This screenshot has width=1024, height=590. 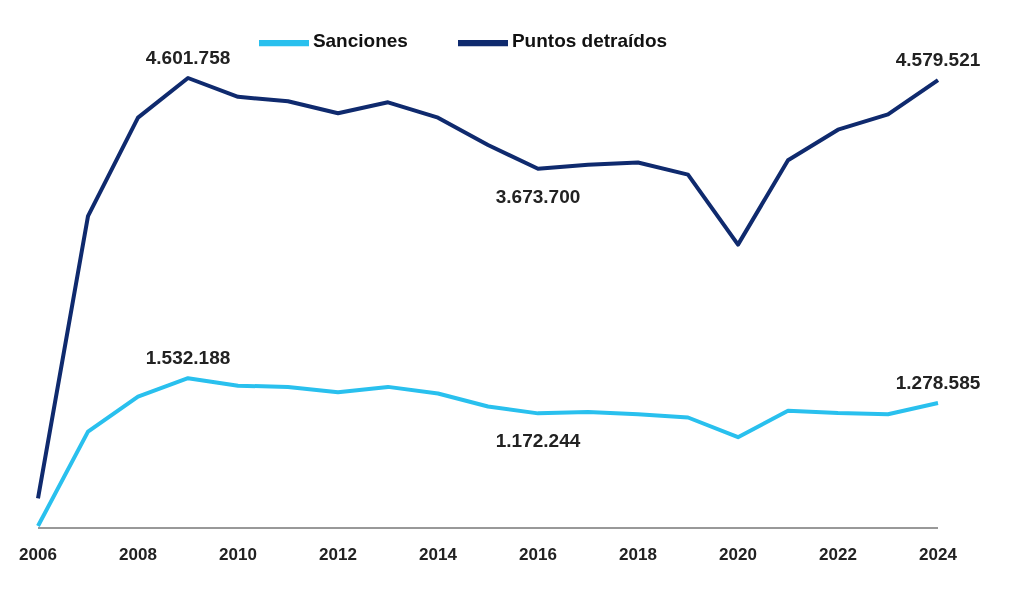 What do you see at coordinates (438, 555) in the screenshot?
I see `x-tick-label: 2014` at bounding box center [438, 555].